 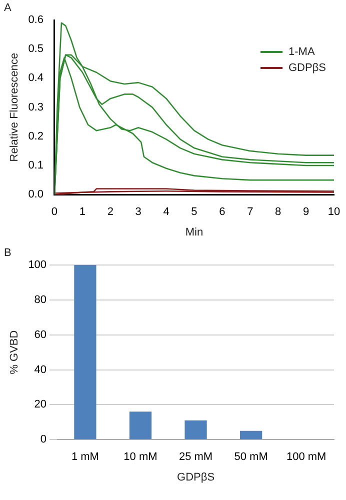 I want to click on y-axis-title: Relative Fluorescence, so click(x=14, y=107).